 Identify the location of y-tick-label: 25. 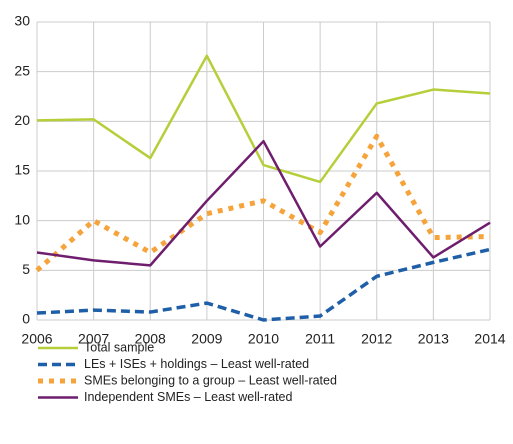
(22, 70).